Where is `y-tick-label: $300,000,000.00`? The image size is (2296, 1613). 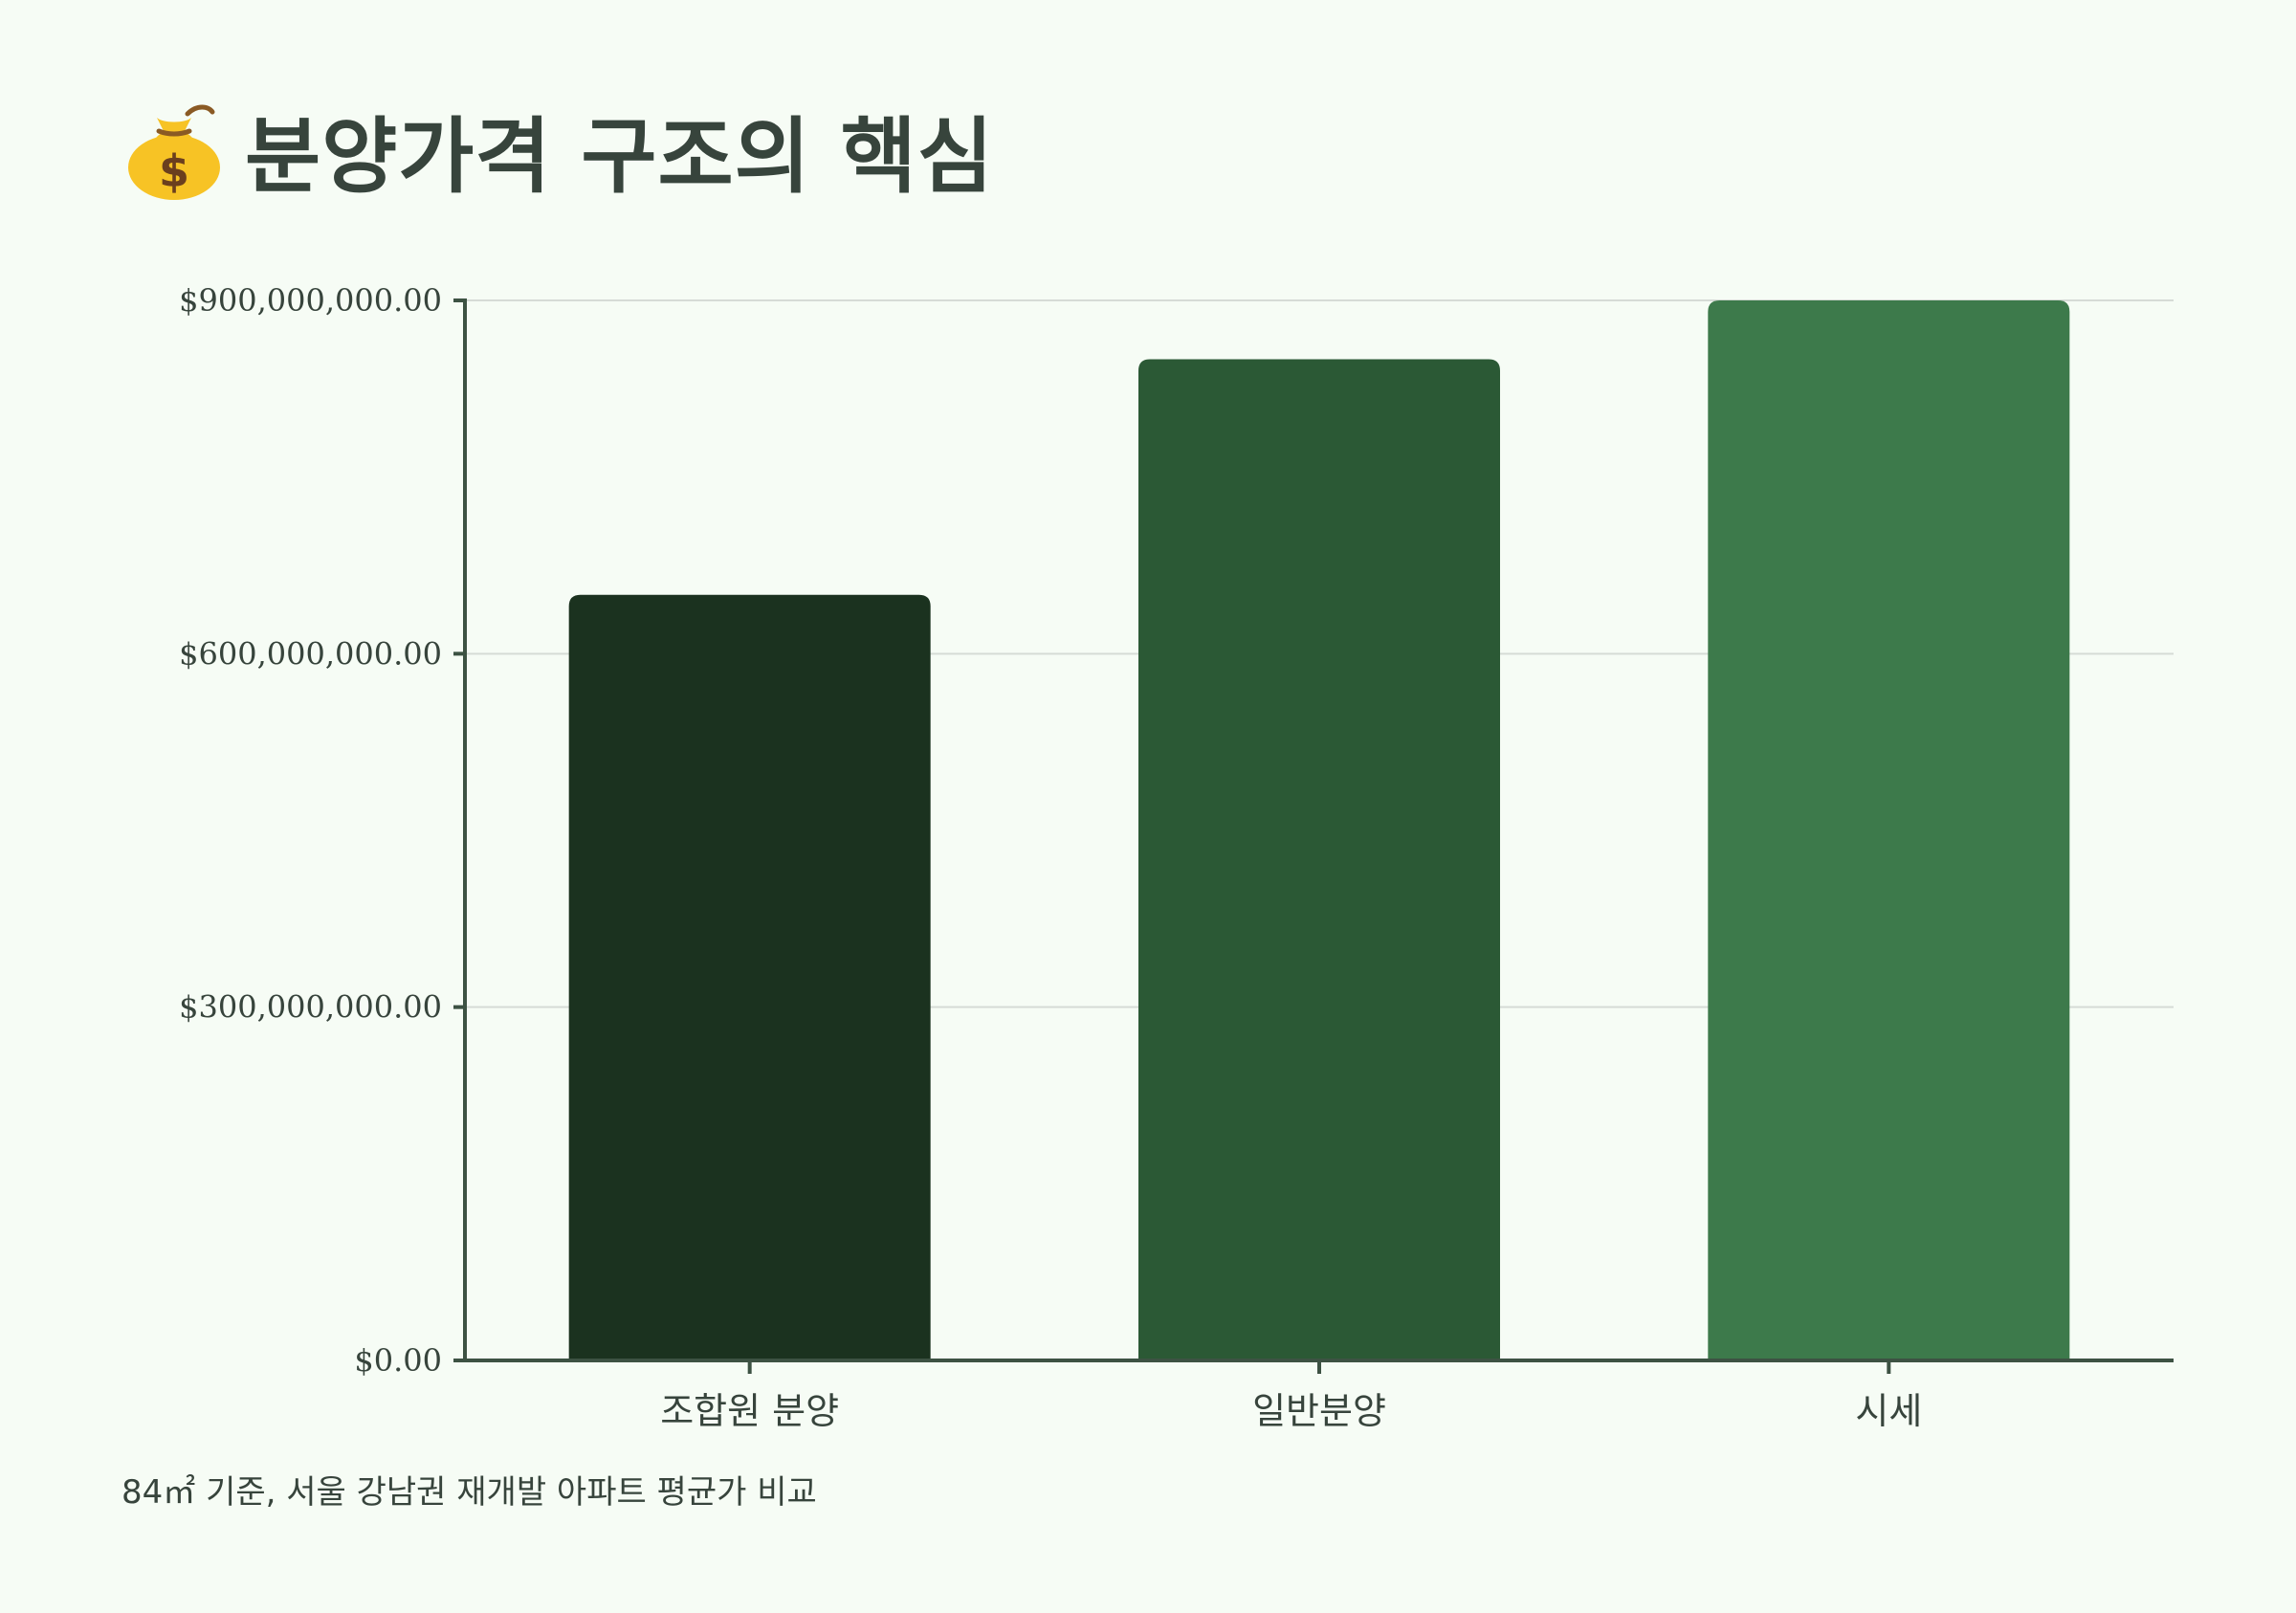
y-tick-label: $300,000,000.00 is located at coordinates (310, 1007).